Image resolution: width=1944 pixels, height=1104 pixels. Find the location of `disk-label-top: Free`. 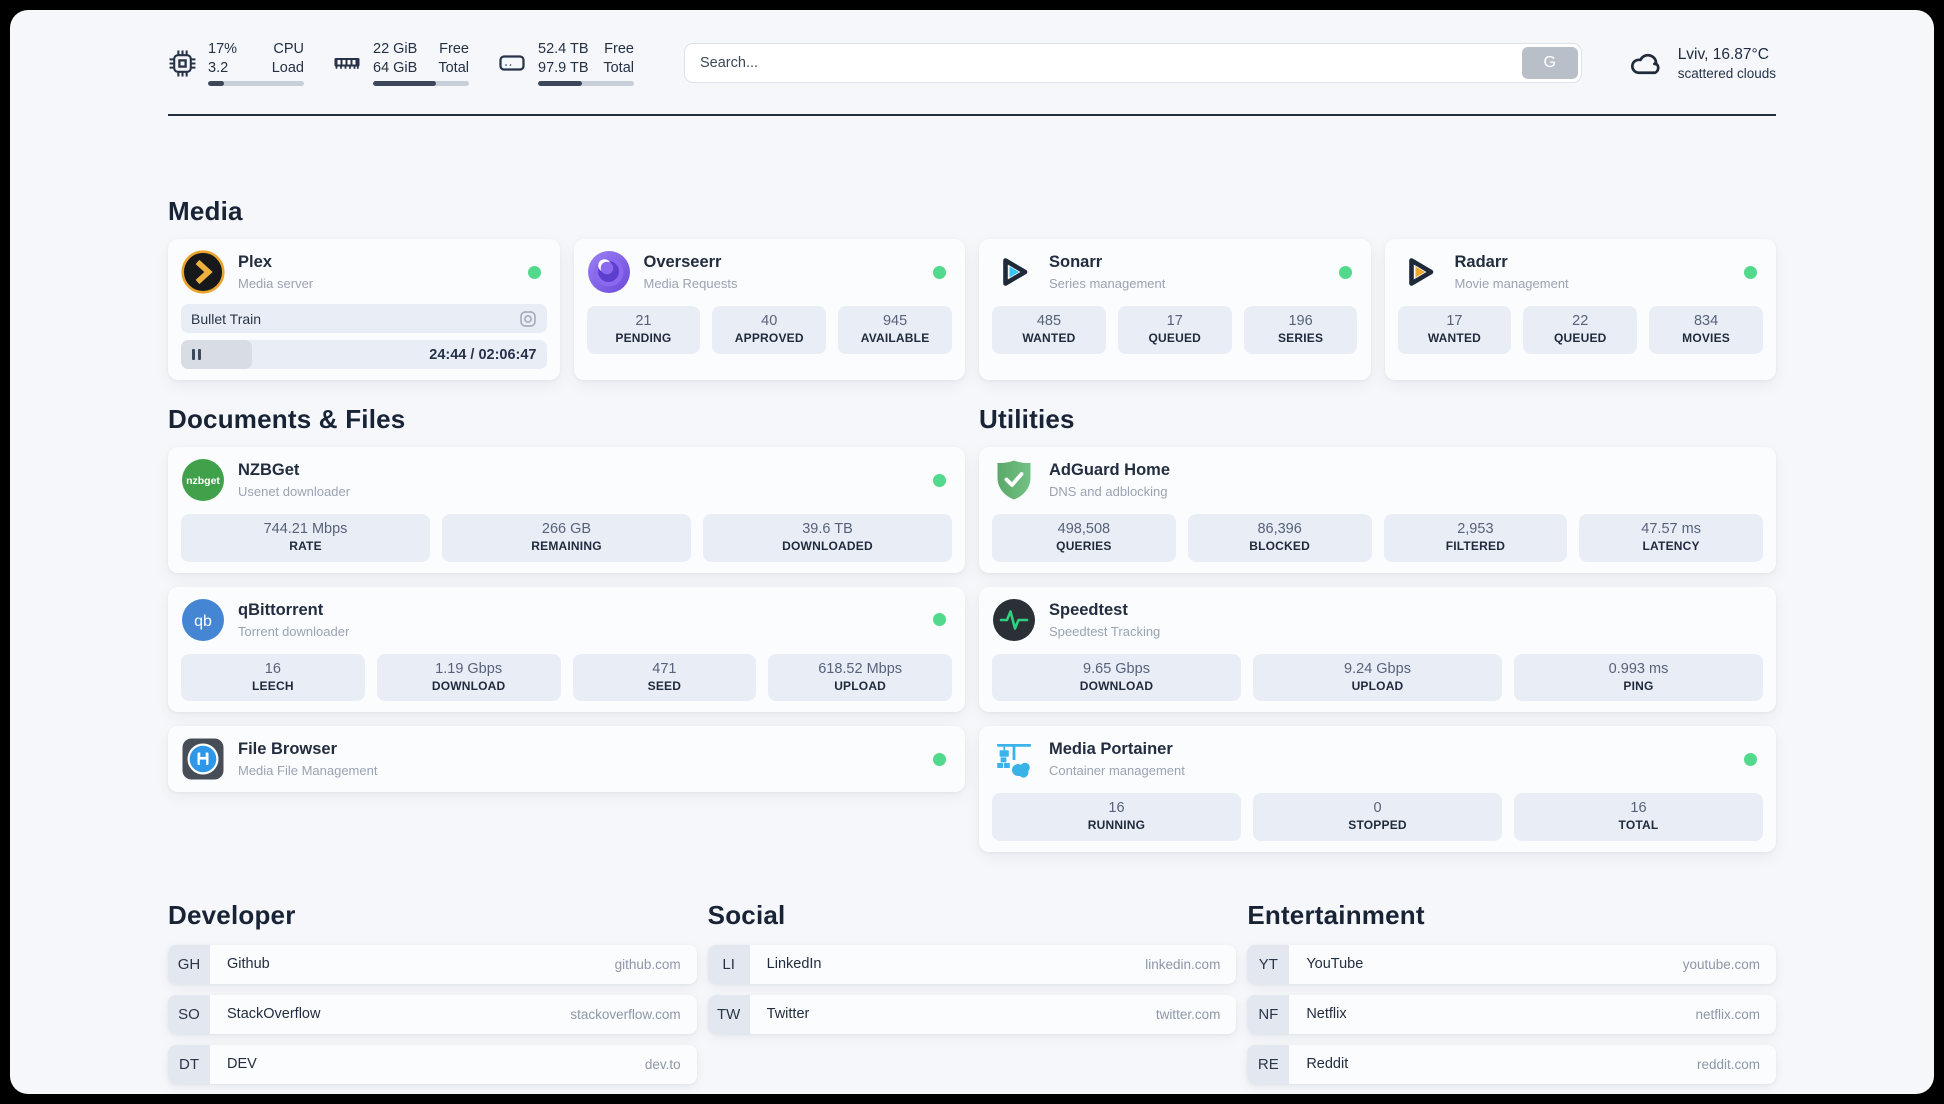

disk-label-top: Free is located at coordinates (619, 48).